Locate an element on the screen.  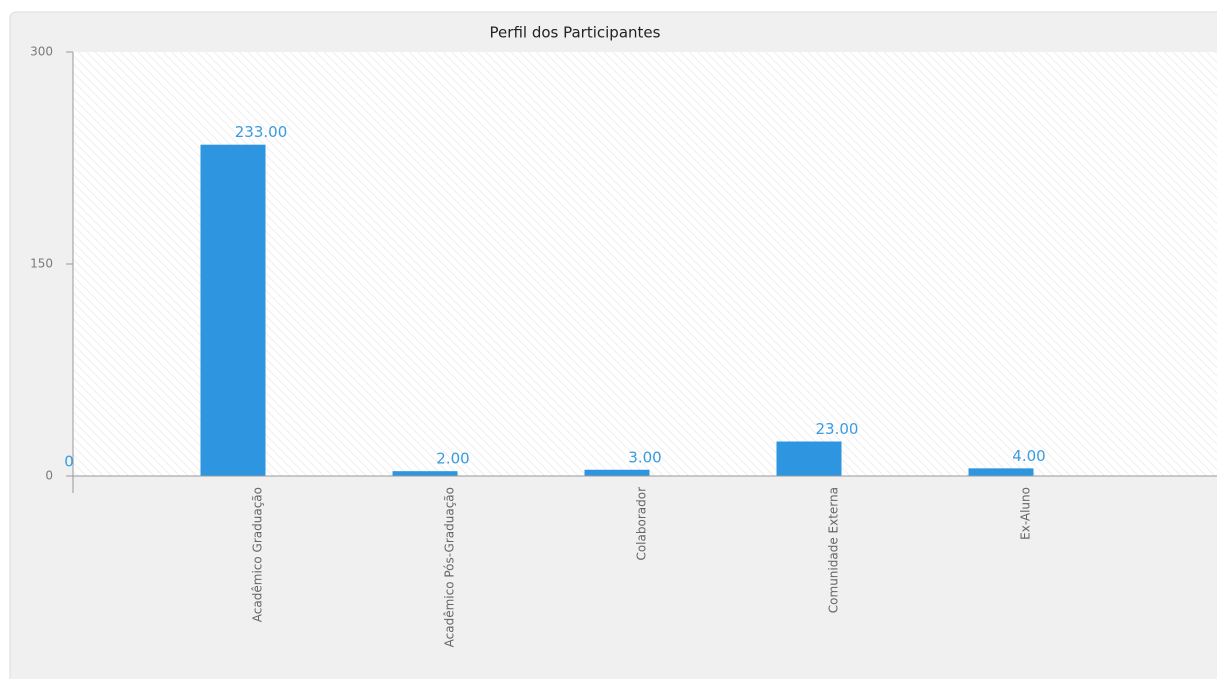
y-tick-label: 300 is located at coordinates (41, 52).